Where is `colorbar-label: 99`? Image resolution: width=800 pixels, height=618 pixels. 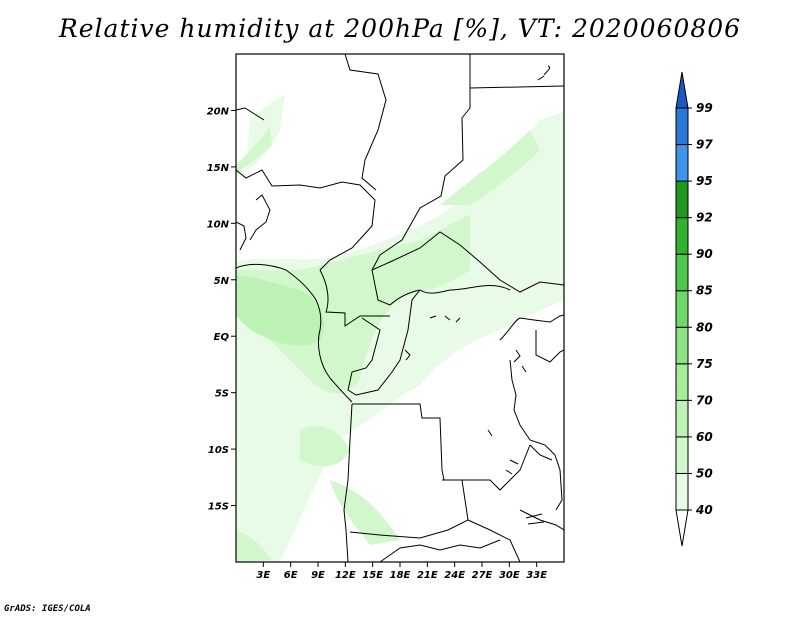 colorbar-label: 99 is located at coordinates (704, 108).